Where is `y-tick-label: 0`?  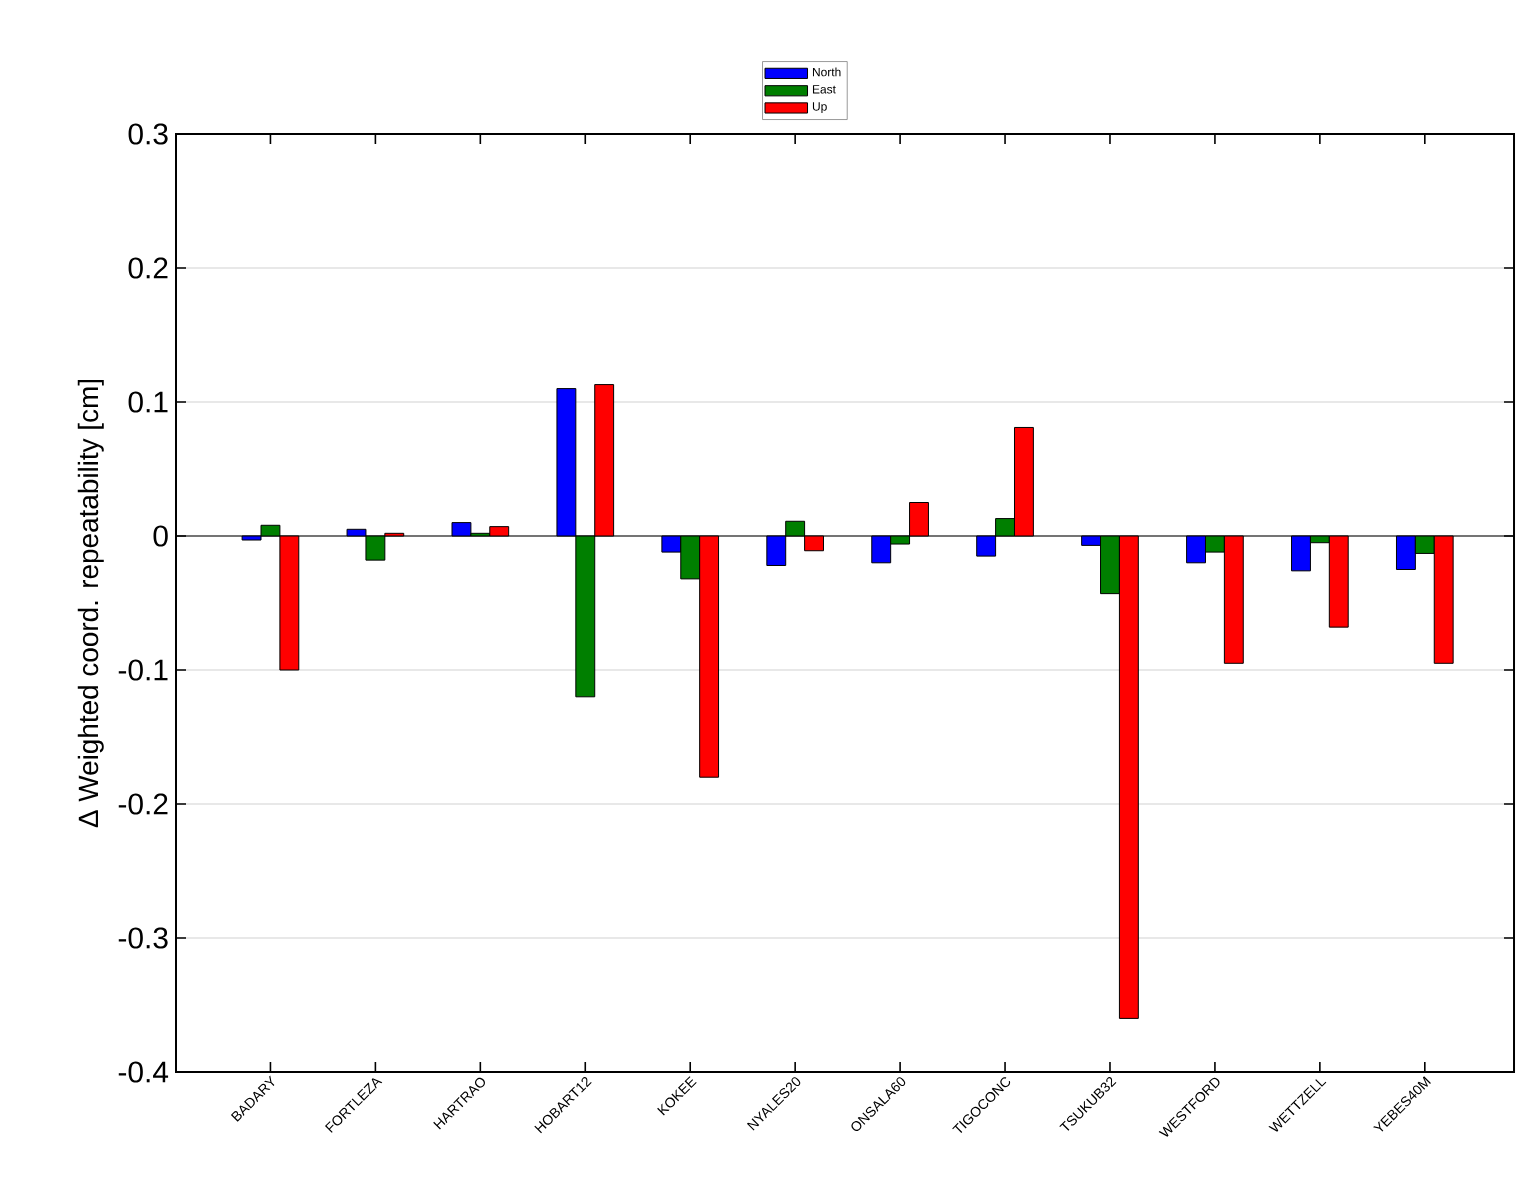 y-tick-label: 0 is located at coordinates (160, 536).